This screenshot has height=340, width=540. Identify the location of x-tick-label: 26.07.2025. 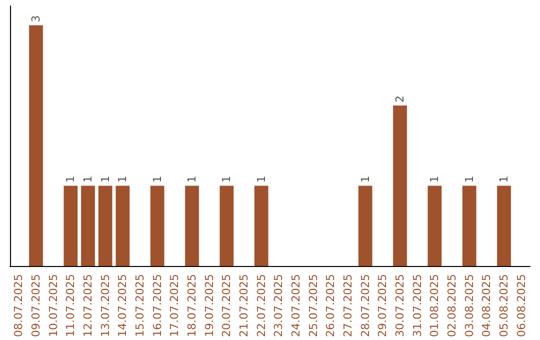
(331, 306).